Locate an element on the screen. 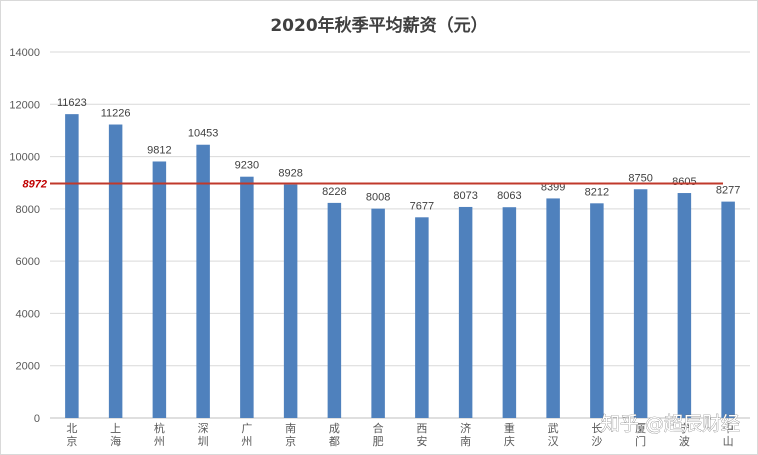 This screenshot has height=455, width=758. data-label: 8928 is located at coordinates (290, 174).